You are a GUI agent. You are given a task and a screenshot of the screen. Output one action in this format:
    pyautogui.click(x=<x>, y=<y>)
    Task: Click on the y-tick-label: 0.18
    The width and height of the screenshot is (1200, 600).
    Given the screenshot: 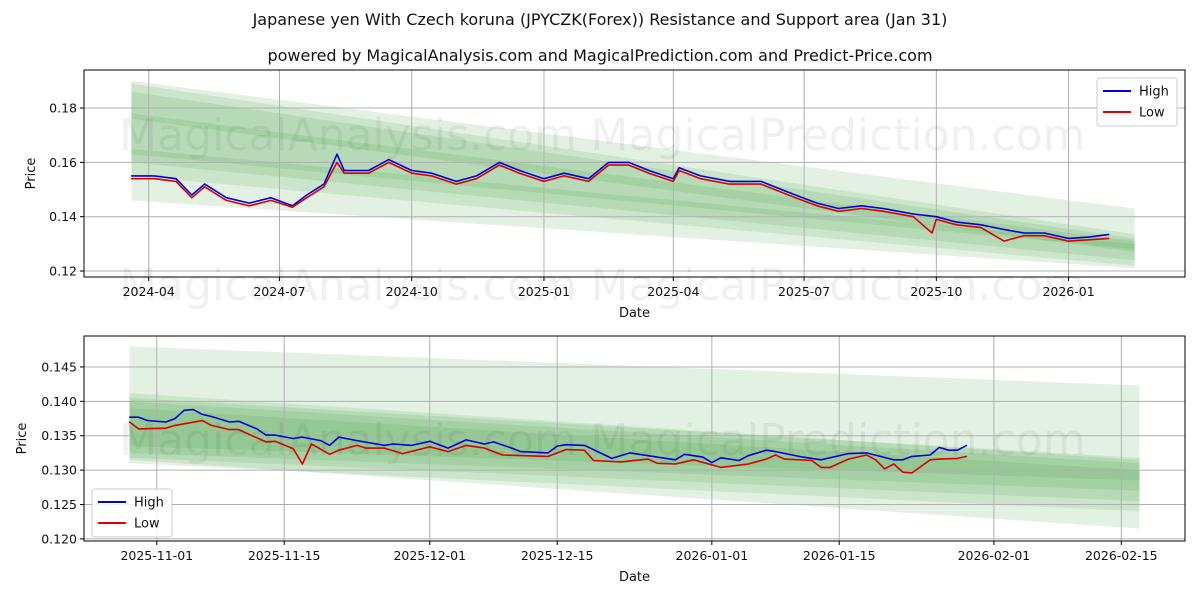 What is the action you would take?
    pyautogui.click(x=63, y=108)
    